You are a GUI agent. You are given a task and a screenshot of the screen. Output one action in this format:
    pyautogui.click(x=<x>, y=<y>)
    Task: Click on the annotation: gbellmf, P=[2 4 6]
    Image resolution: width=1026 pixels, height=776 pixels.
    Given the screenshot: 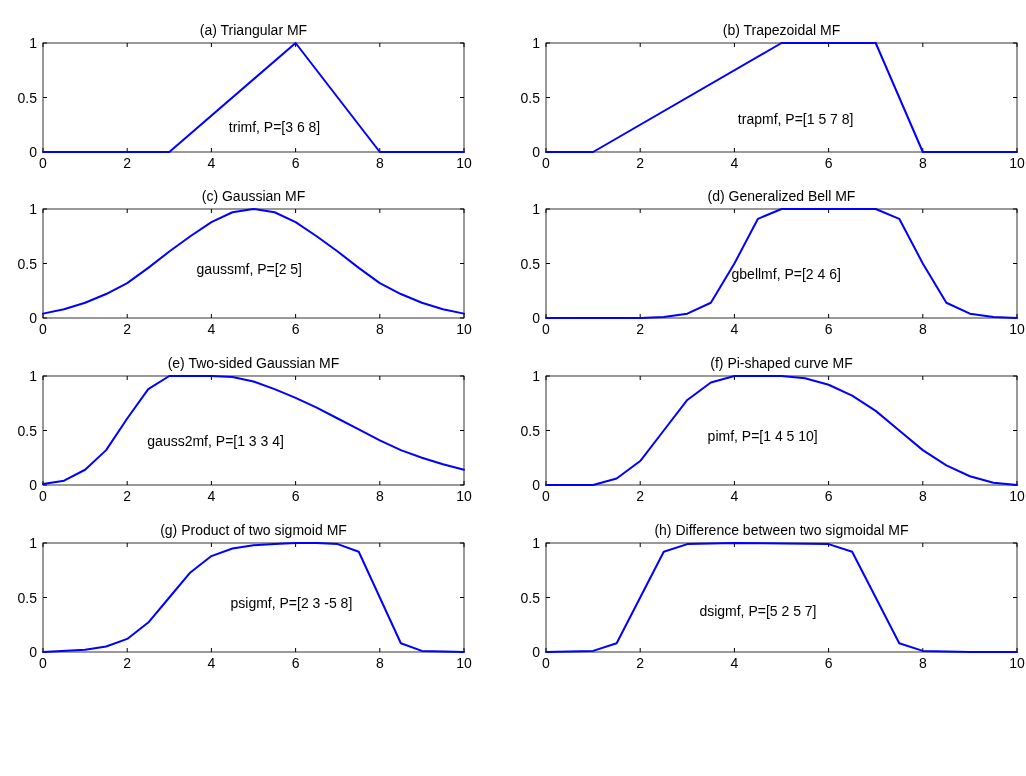 What is the action you would take?
    pyautogui.click(x=786, y=274)
    